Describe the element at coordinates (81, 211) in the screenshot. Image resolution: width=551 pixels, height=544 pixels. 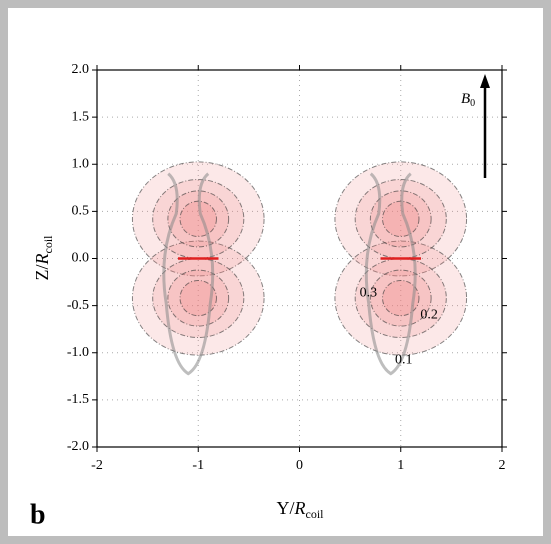
I see `y-tick-label: 0.5` at that location.